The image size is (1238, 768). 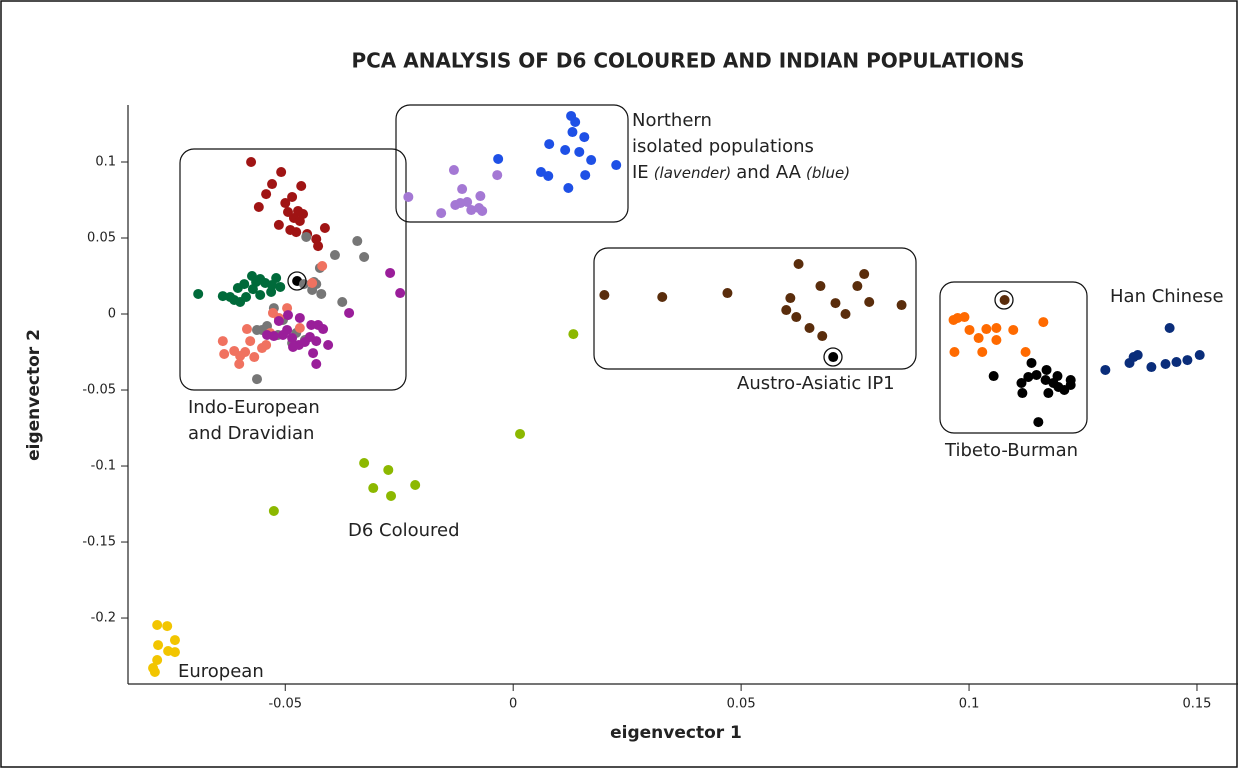 What do you see at coordinates (969, 704) in the screenshot?
I see `x-tick-label: 0.1` at bounding box center [969, 704].